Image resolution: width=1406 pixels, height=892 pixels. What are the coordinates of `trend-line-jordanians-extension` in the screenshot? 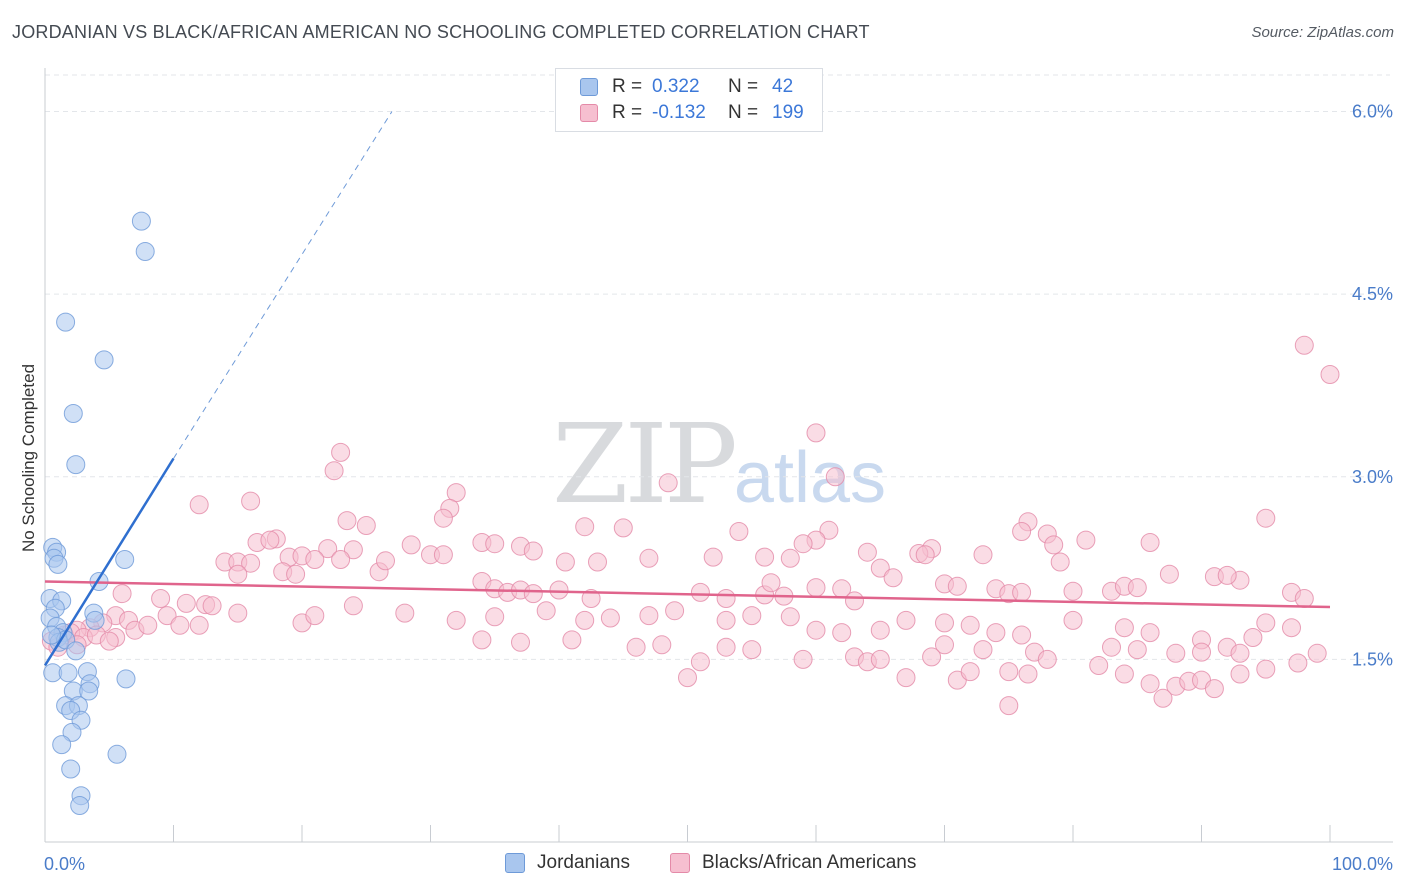 It's located at (283, 285).